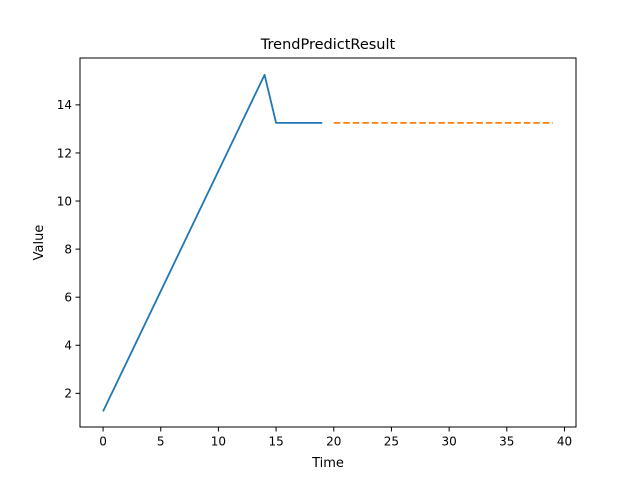 The width and height of the screenshot is (640, 484). Describe the element at coordinates (328, 45) in the screenshot. I see `chart-title: TrendPredictResult` at that location.